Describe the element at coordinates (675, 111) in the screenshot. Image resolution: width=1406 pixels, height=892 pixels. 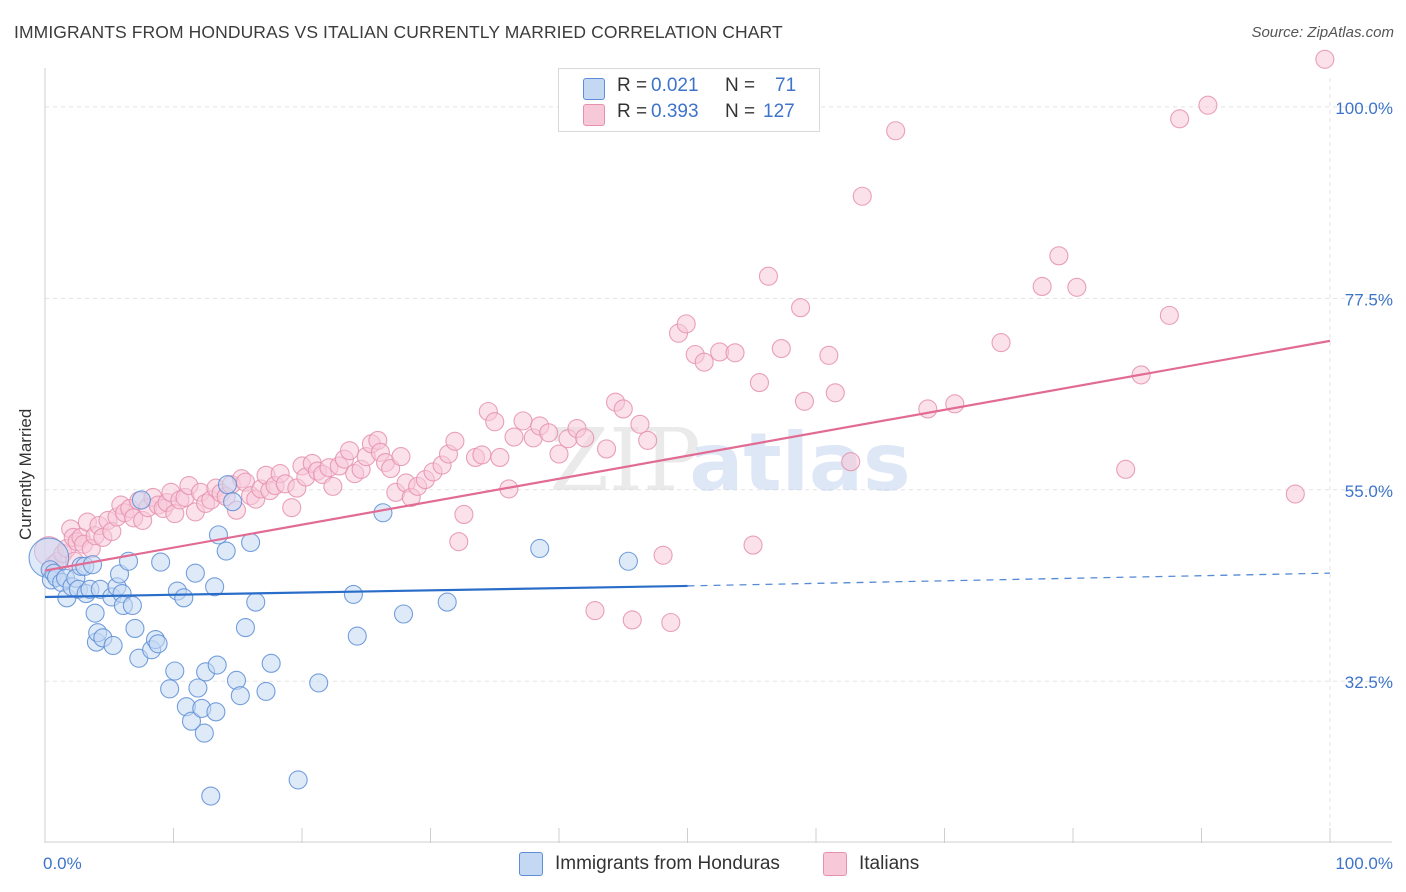
I see `legend-r-value-italians: 0.393` at that location.